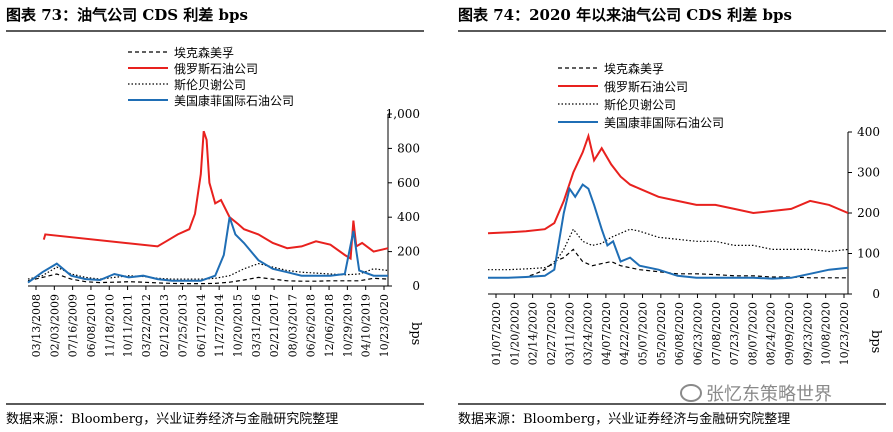  I want to click on right-series-exxon-line, so click(668, 263).